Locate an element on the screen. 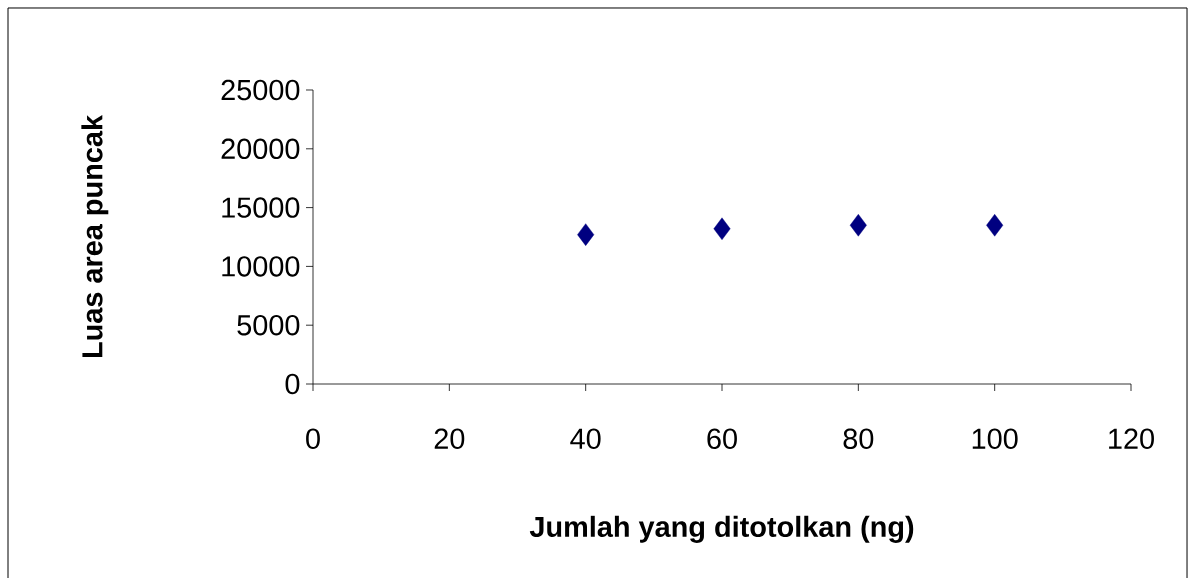 This screenshot has height=578, width=1195. x-tick-label: 20 is located at coordinates (449, 438).